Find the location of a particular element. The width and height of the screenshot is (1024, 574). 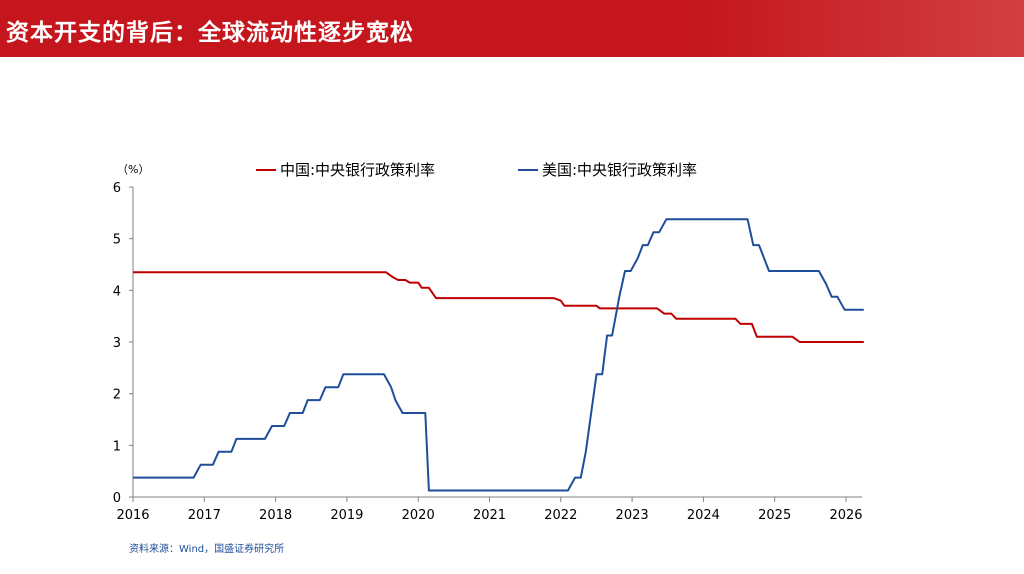

y-tick-label: 0 is located at coordinates (117, 498).